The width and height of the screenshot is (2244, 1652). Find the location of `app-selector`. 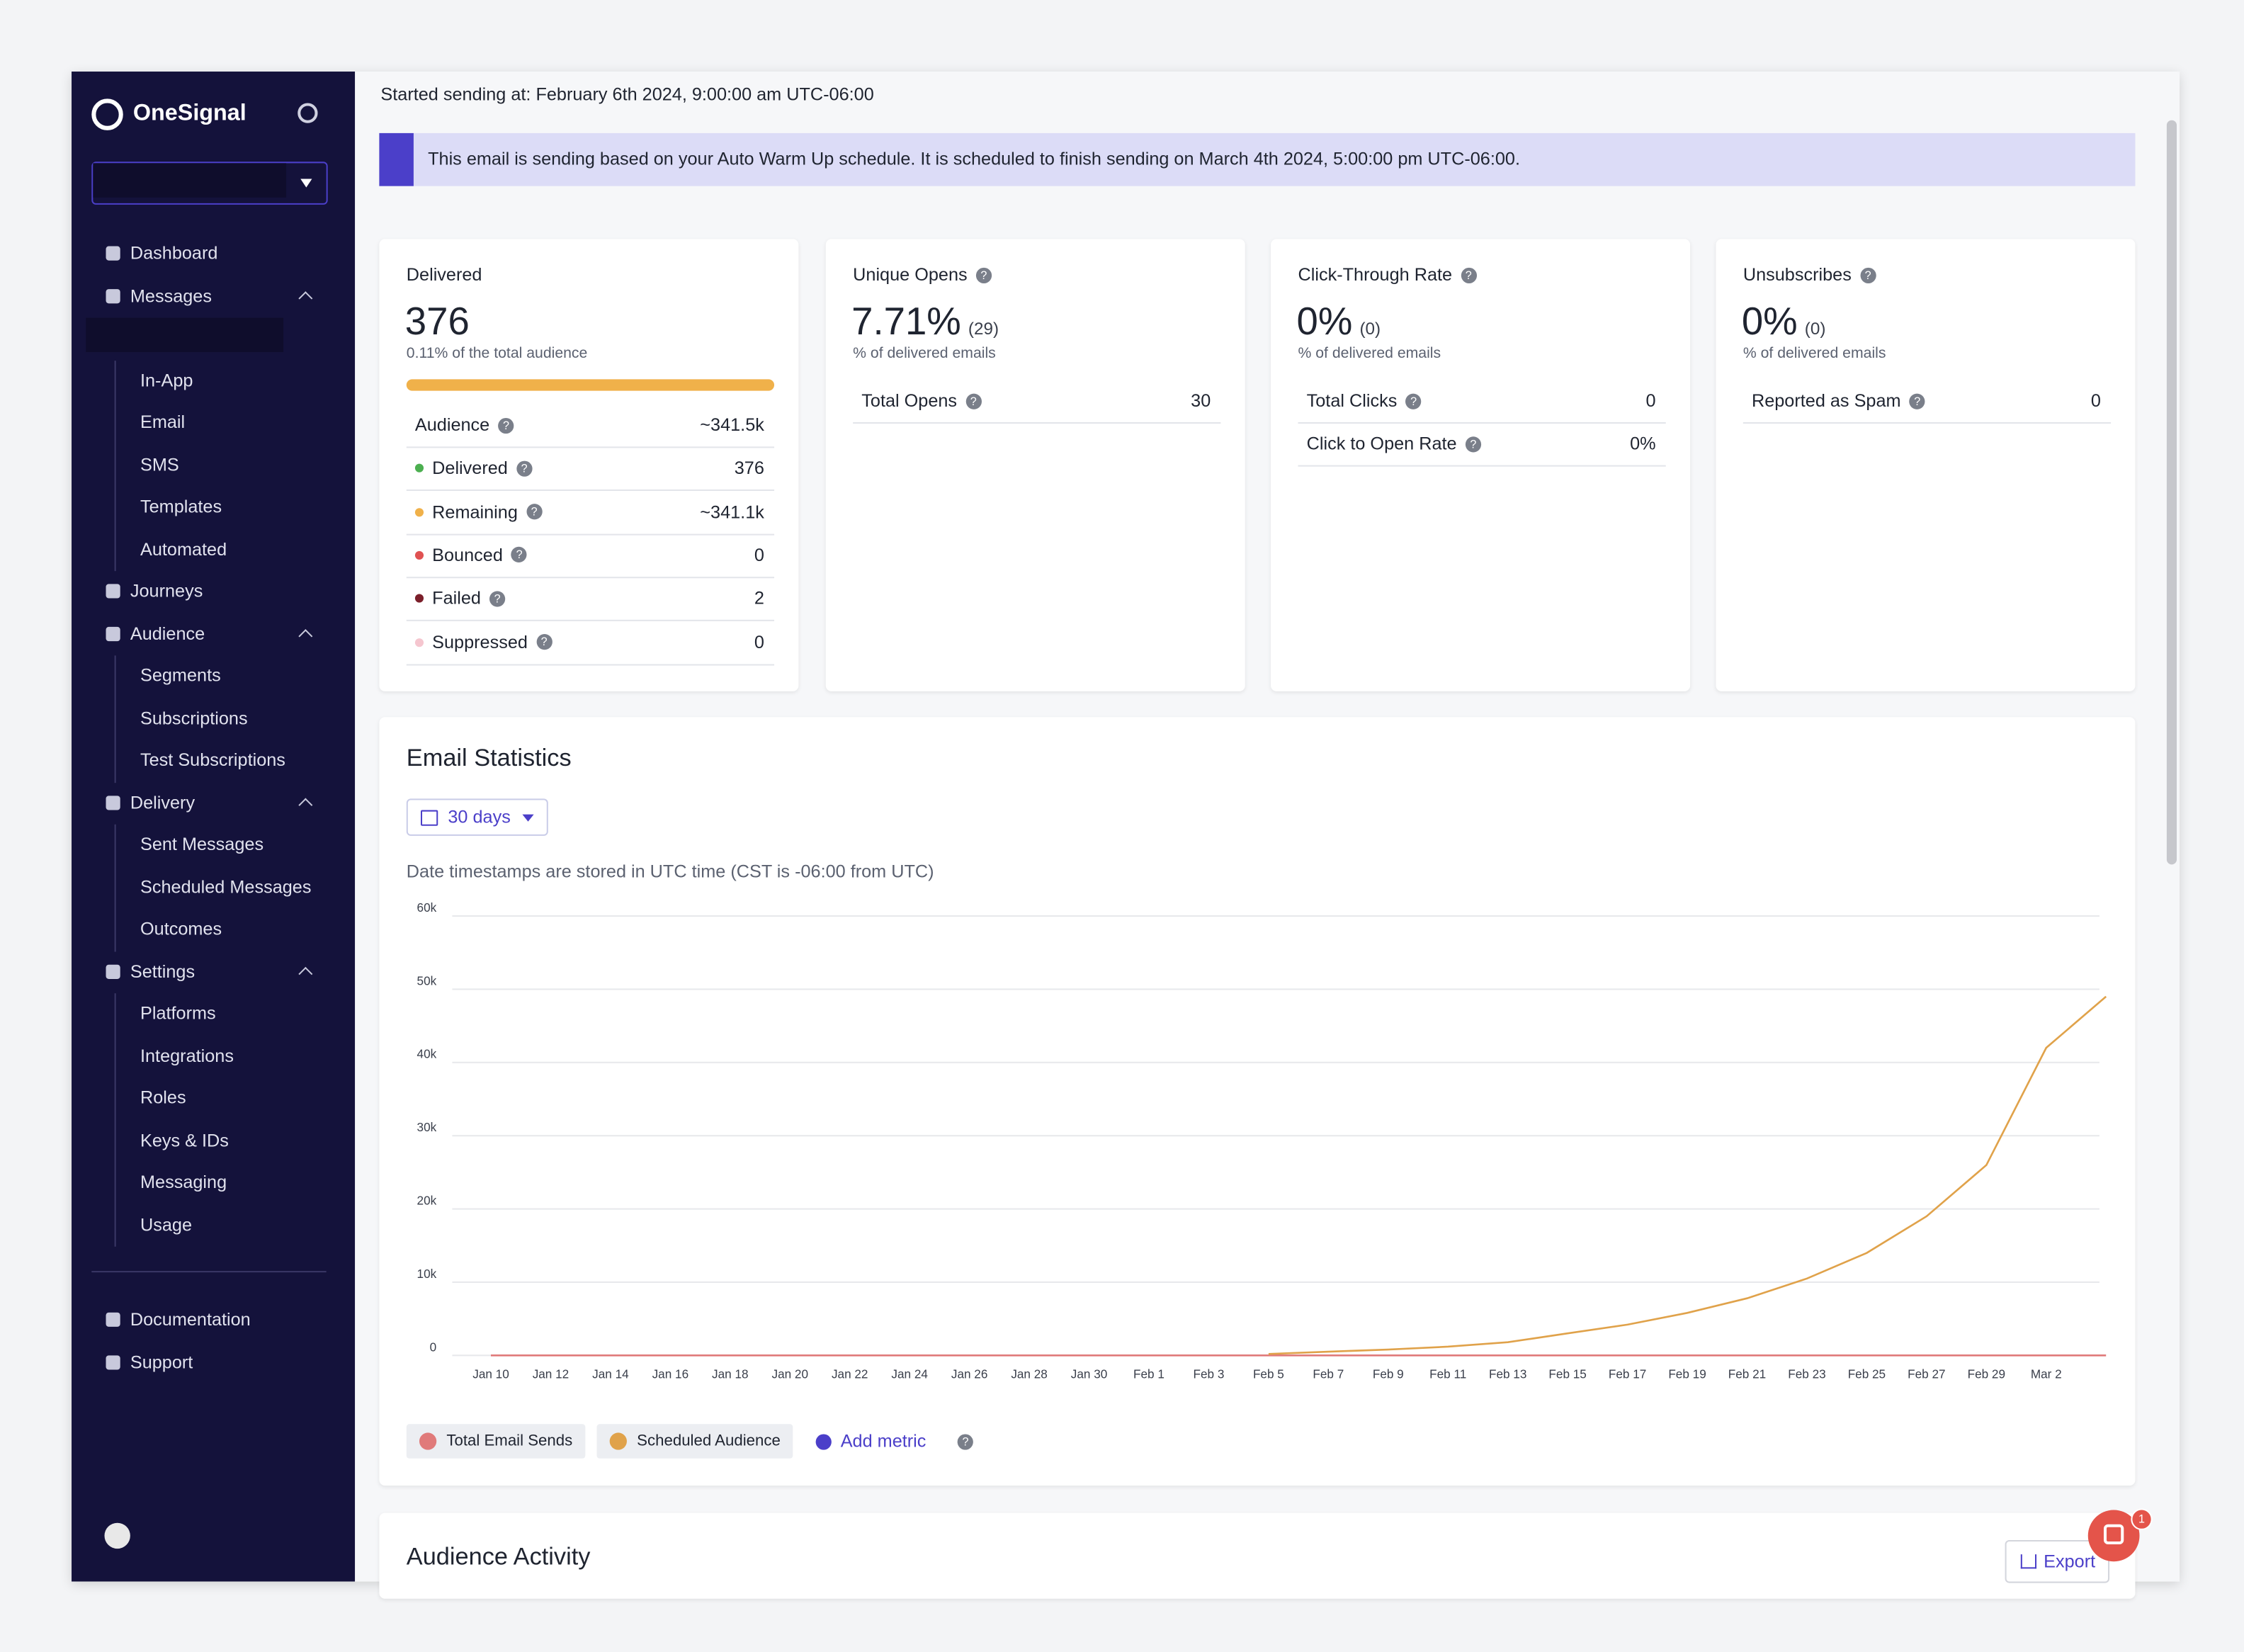

app-selector is located at coordinates (210, 184).